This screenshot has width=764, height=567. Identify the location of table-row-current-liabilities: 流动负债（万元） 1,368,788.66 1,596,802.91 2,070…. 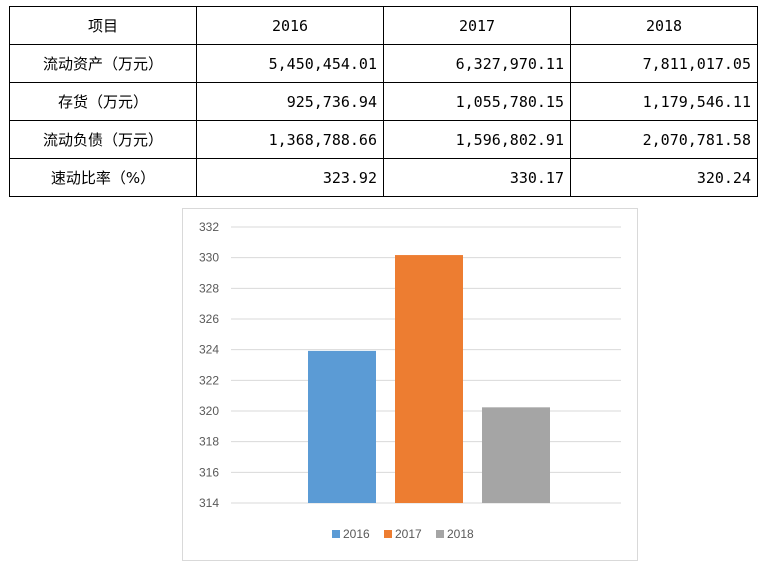
(383, 139).